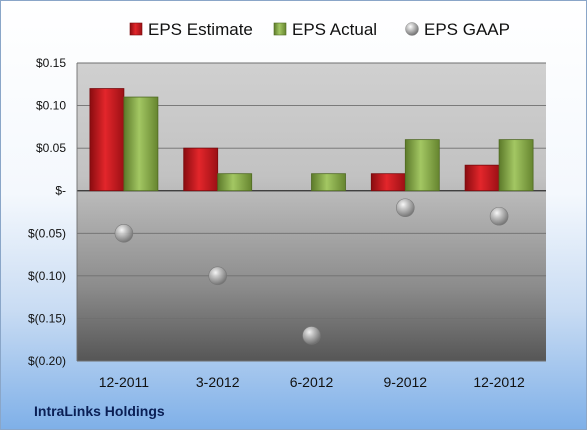 Image resolution: width=587 pixels, height=430 pixels. I want to click on legend-label: EPS GAAP, so click(467, 29).